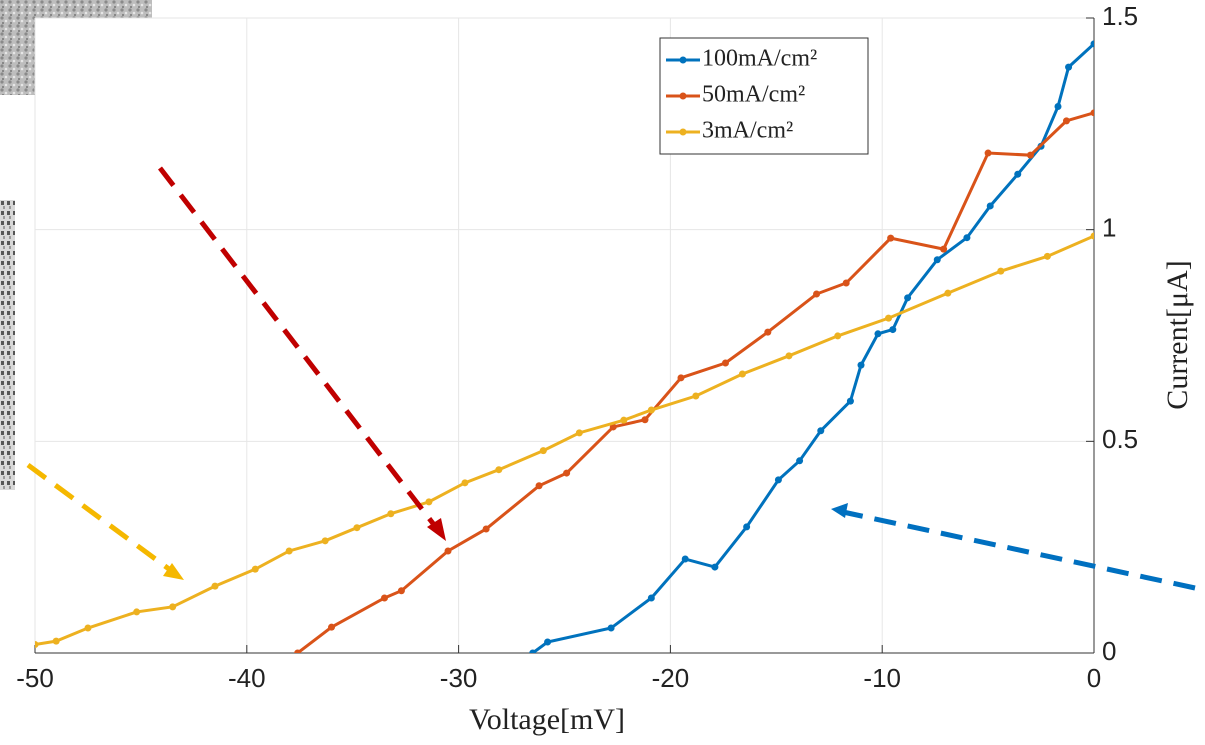  I want to click on x-axis-label: Voltage[mV], so click(547, 719).